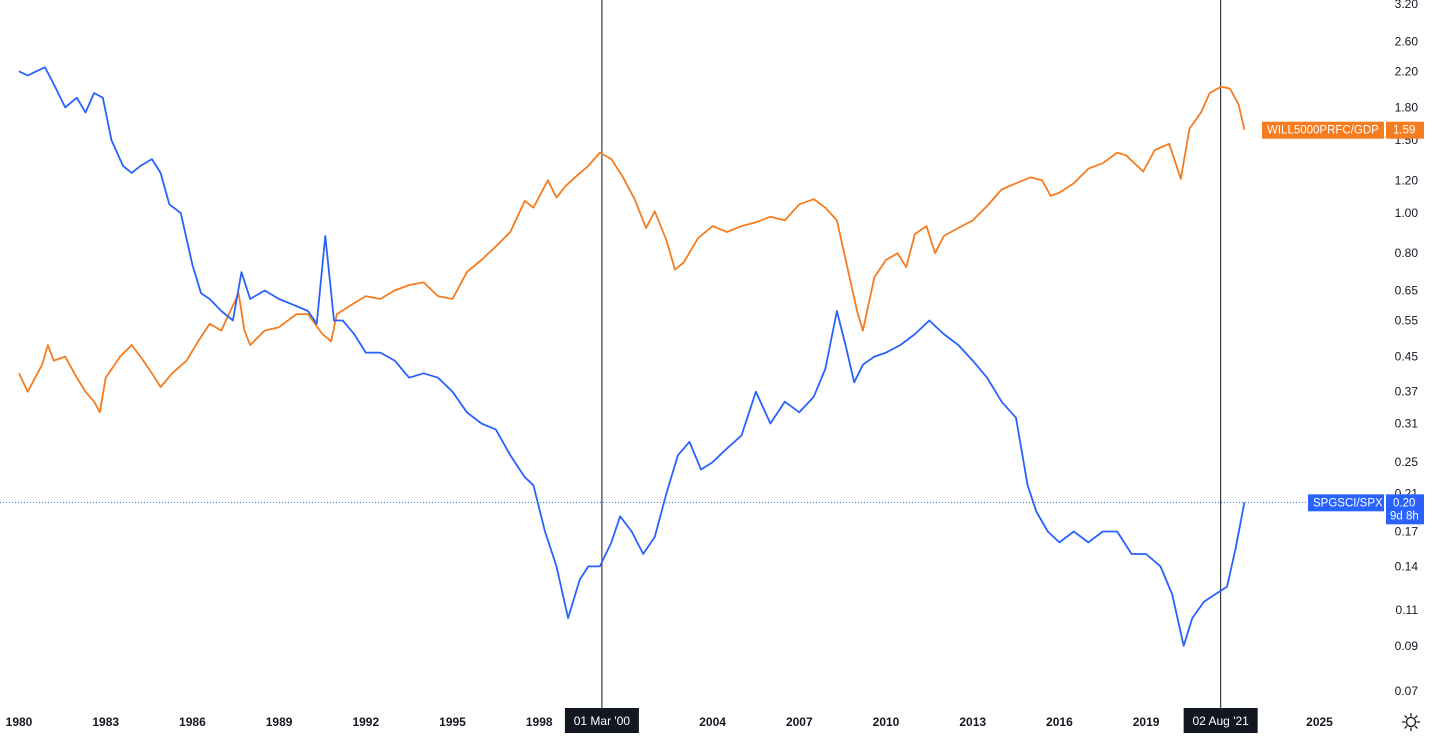  I want to click on y-tick-label: 0.65, so click(1407, 290).